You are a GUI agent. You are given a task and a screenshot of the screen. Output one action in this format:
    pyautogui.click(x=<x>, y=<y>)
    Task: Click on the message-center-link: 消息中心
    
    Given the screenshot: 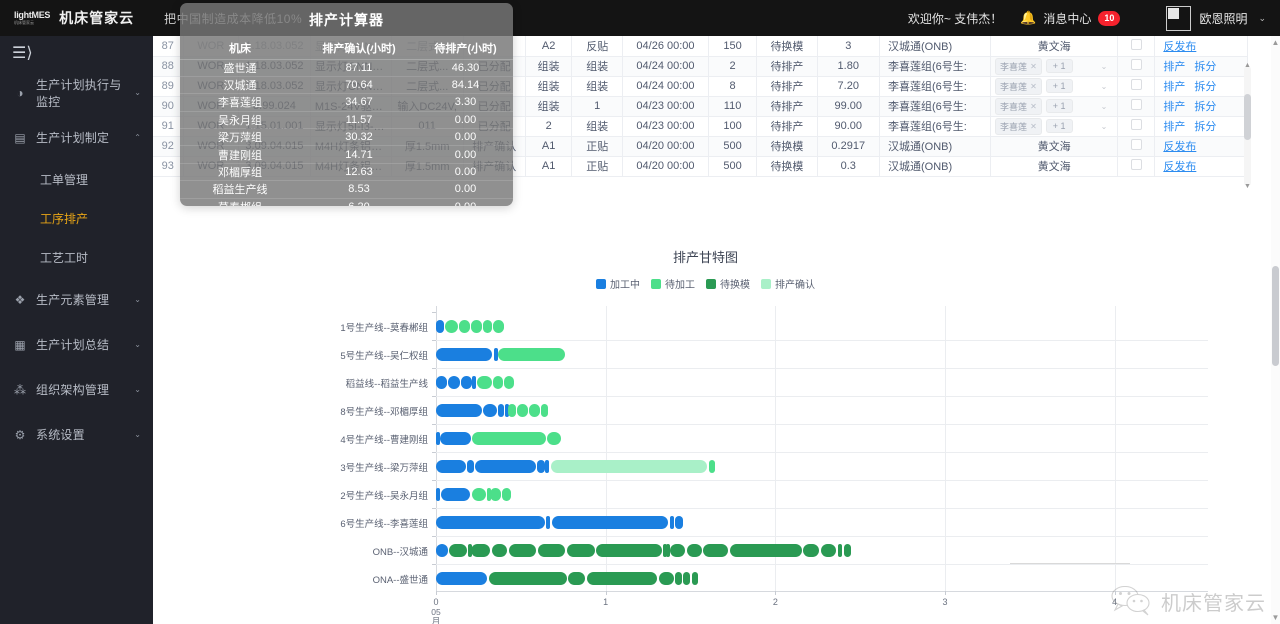 What is the action you would take?
    pyautogui.click(x=1067, y=18)
    